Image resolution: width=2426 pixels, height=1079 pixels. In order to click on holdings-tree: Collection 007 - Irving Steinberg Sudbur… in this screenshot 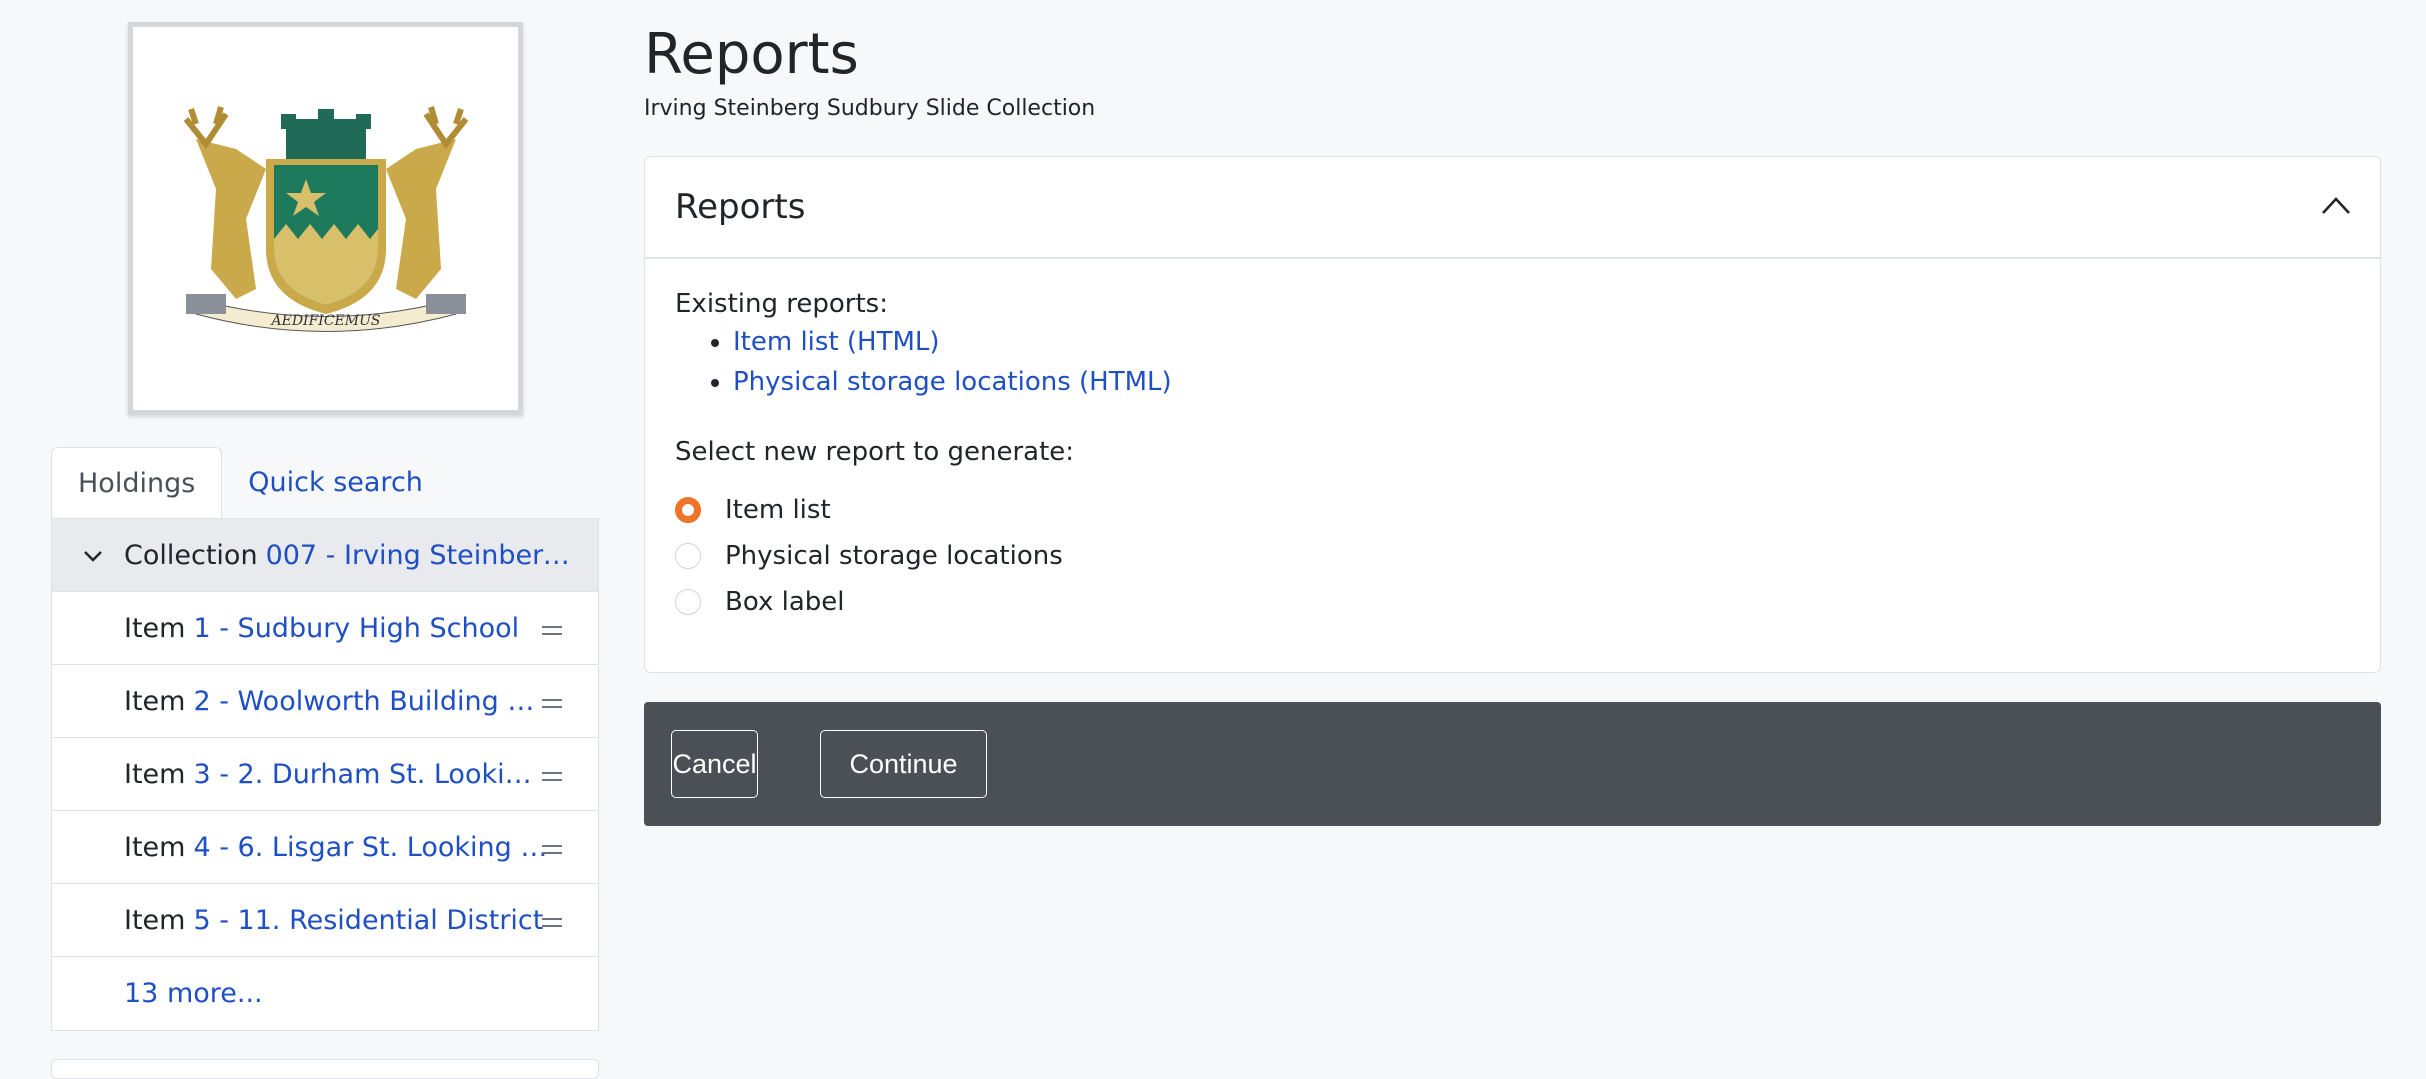, I will do `click(325, 774)`.